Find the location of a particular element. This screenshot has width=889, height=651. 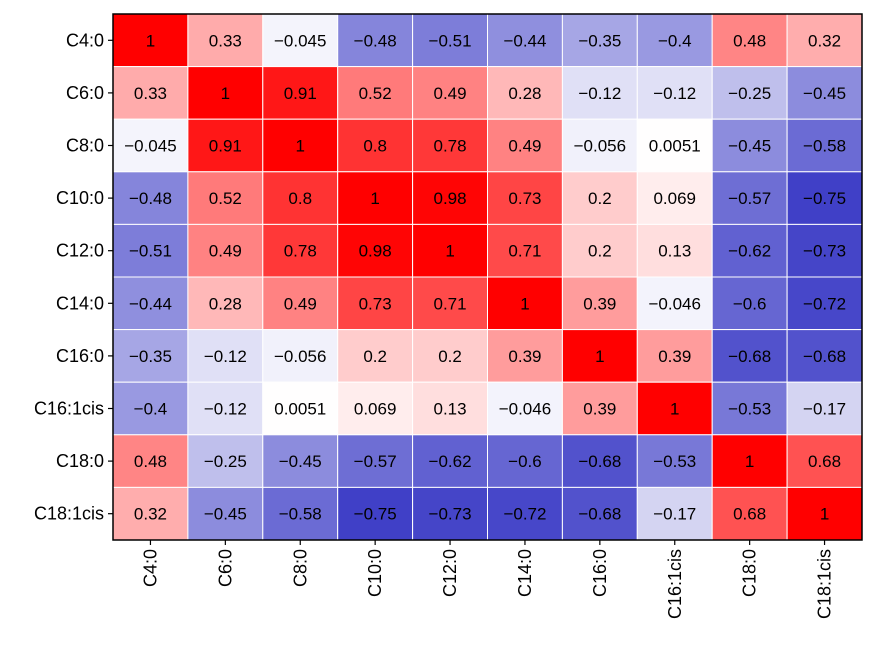

row-tick-label-c4-0: C4:0 is located at coordinates (85, 40).